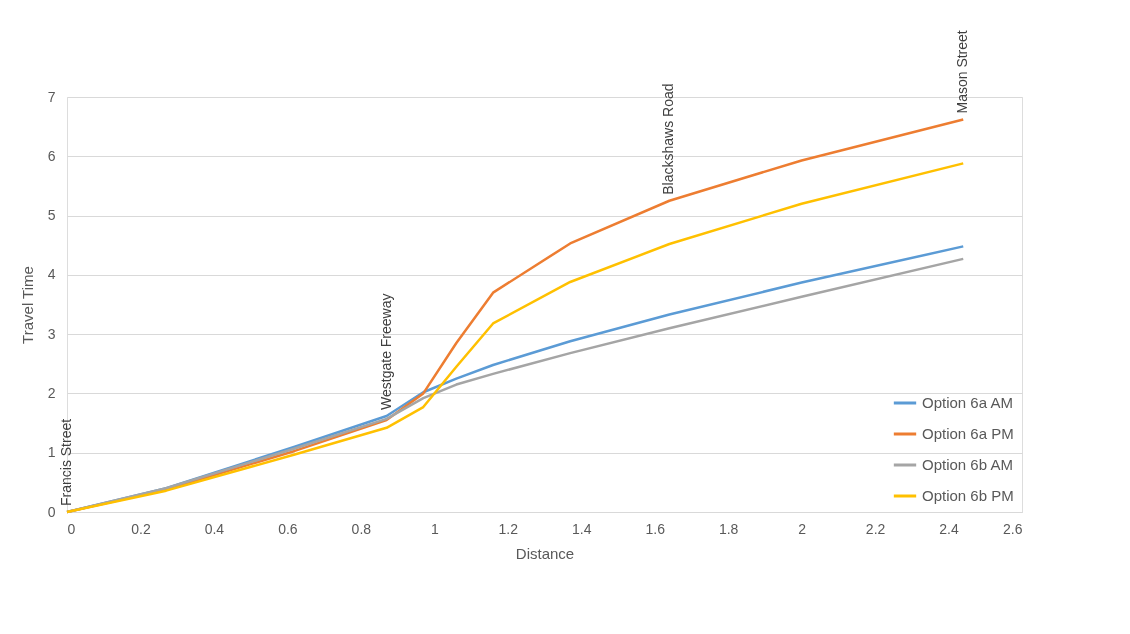 This screenshot has height=634, width=1130. I want to click on y-tick-label: 3, so click(51, 333).